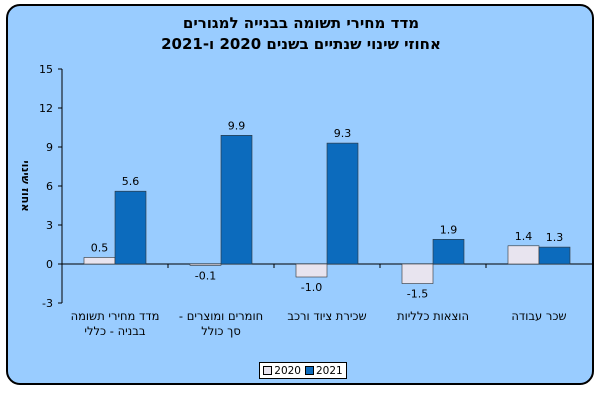 This screenshot has width=602, height=401. Describe the element at coordinates (49, 225) in the screenshot. I see `y-tick-label: 3` at that location.